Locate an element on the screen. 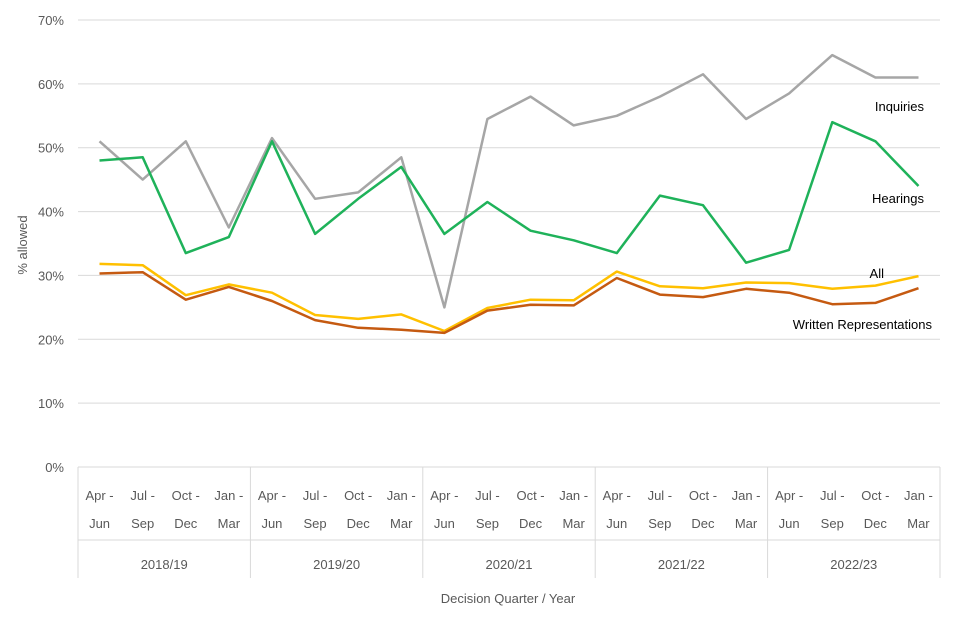 This screenshot has width=960, height=640. y-tick-label: 40% is located at coordinates (51, 212).